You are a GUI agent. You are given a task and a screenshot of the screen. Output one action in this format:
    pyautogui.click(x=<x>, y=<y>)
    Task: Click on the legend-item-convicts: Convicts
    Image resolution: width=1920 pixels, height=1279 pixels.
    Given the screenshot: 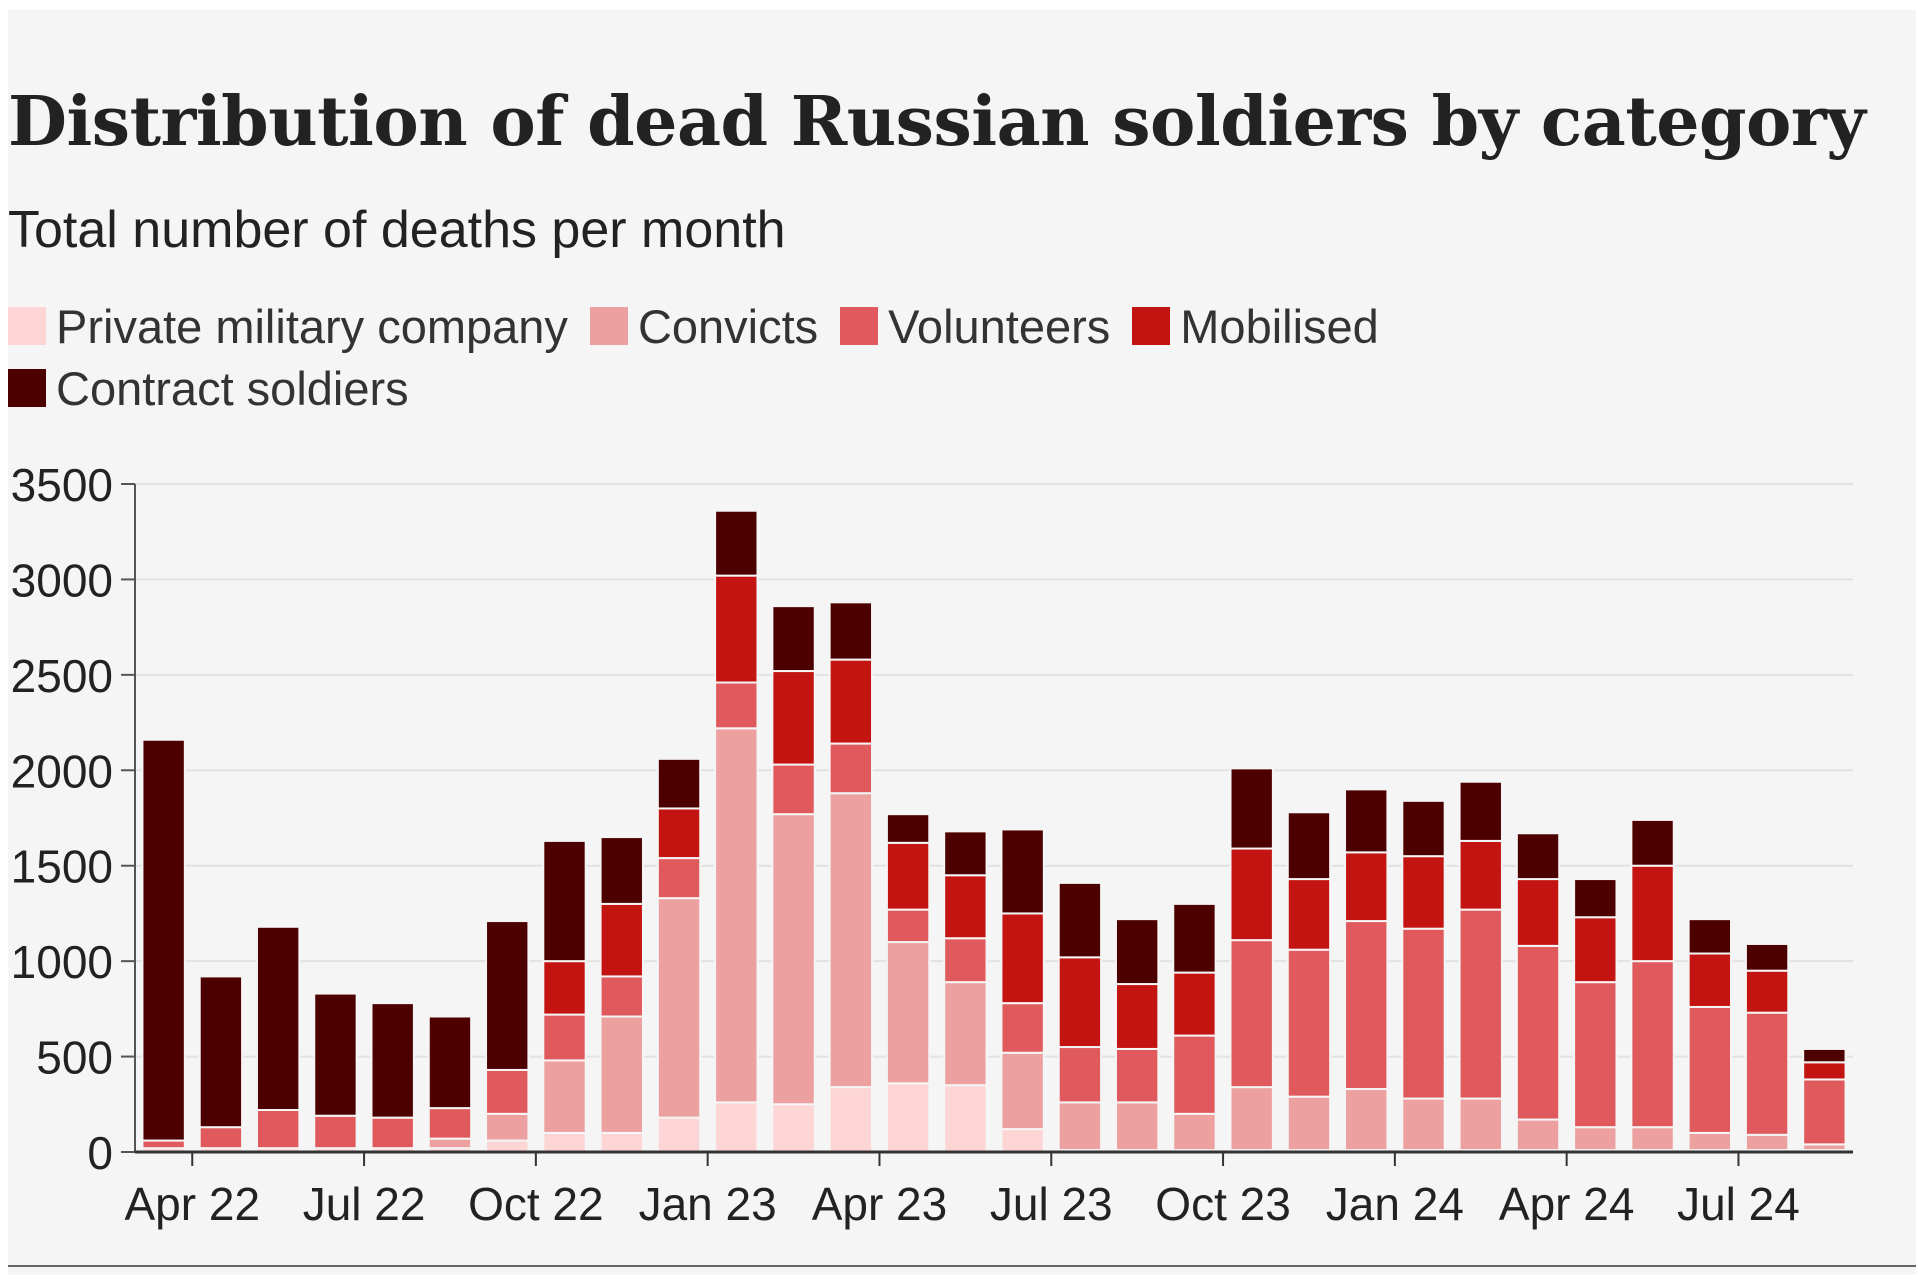 What is the action you would take?
    pyautogui.click(x=704, y=326)
    